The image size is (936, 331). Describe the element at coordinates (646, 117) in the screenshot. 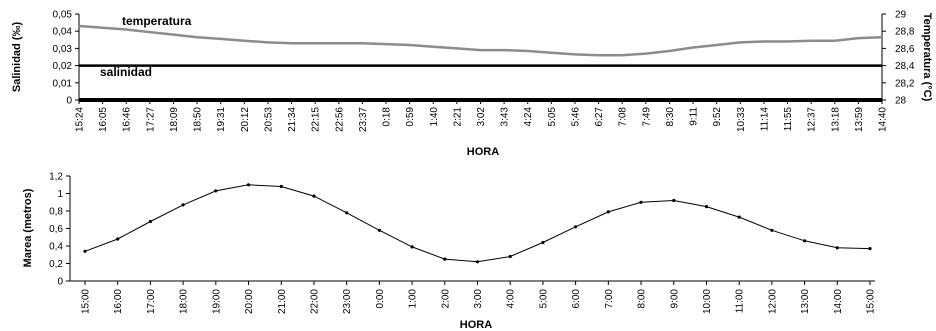

I see `chart1-x-tick-label: 7:49` at that location.